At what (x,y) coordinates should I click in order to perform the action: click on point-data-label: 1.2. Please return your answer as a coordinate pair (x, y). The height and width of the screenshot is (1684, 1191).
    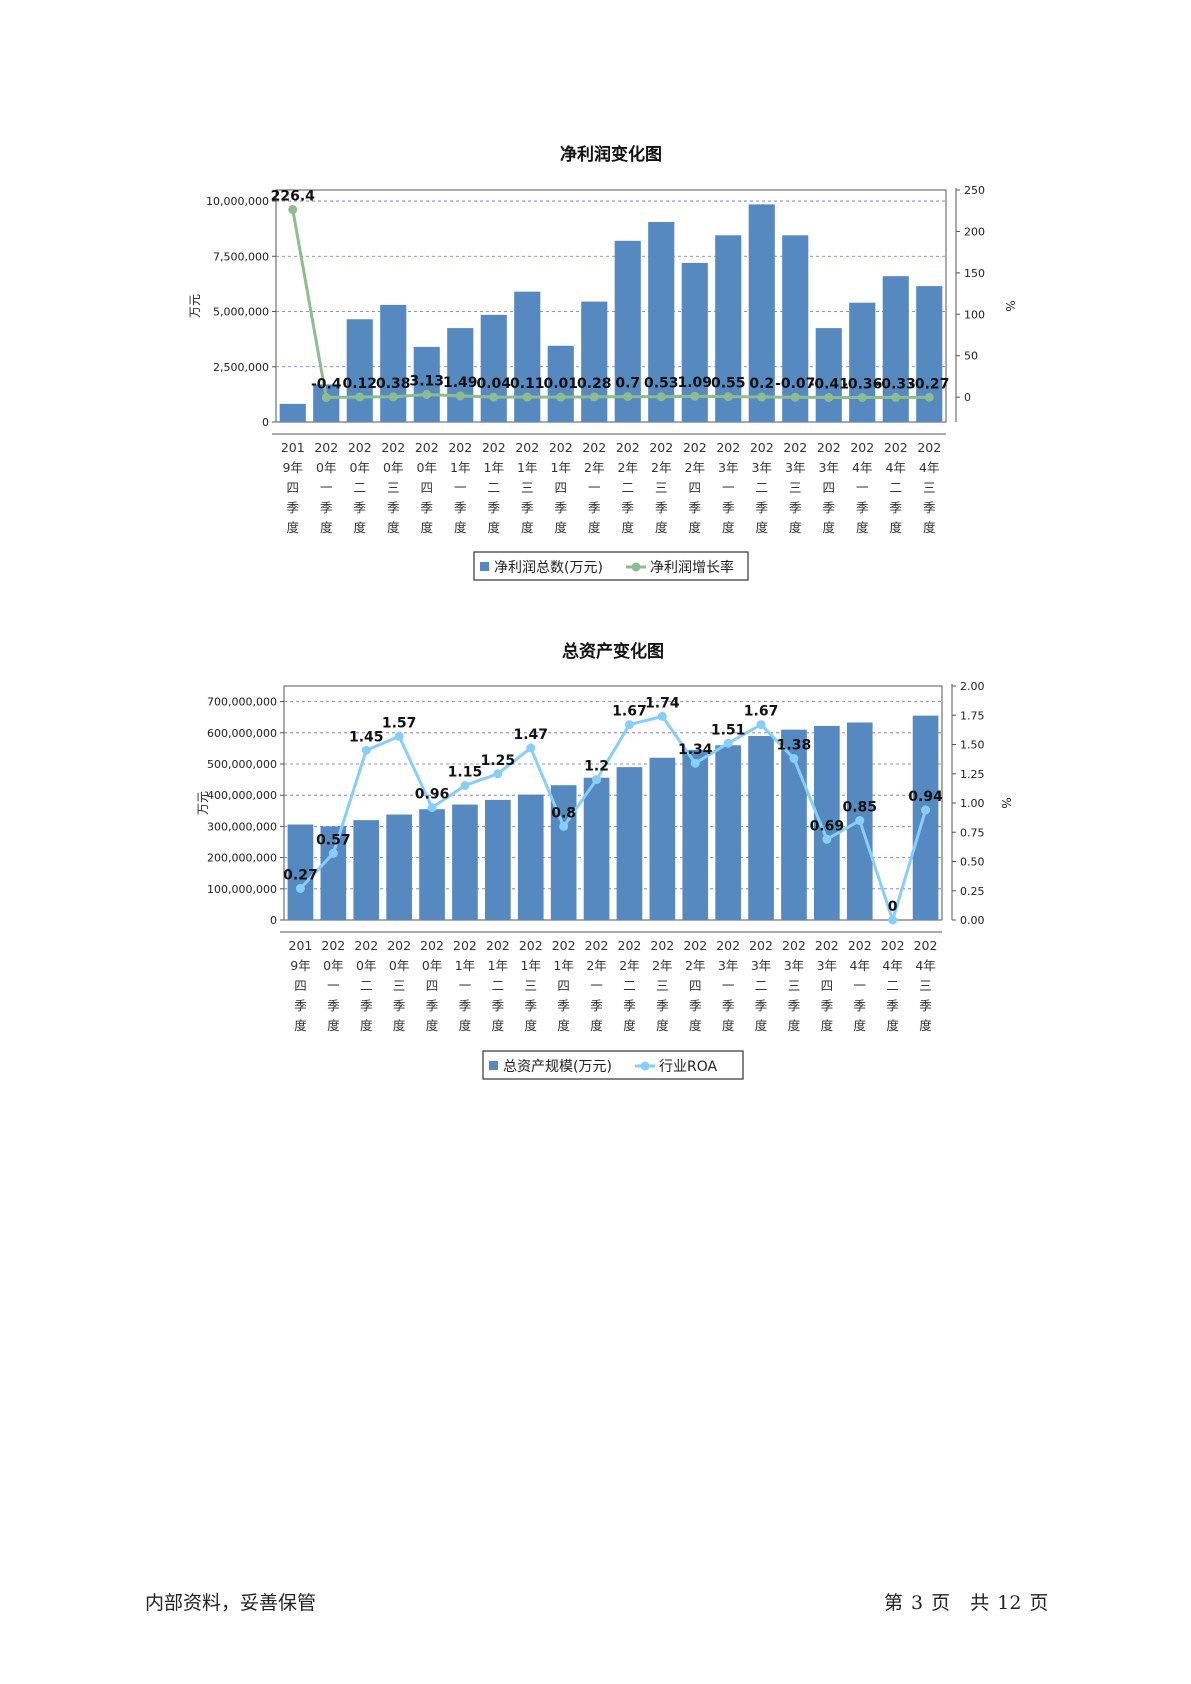
    Looking at the image, I should click on (596, 767).